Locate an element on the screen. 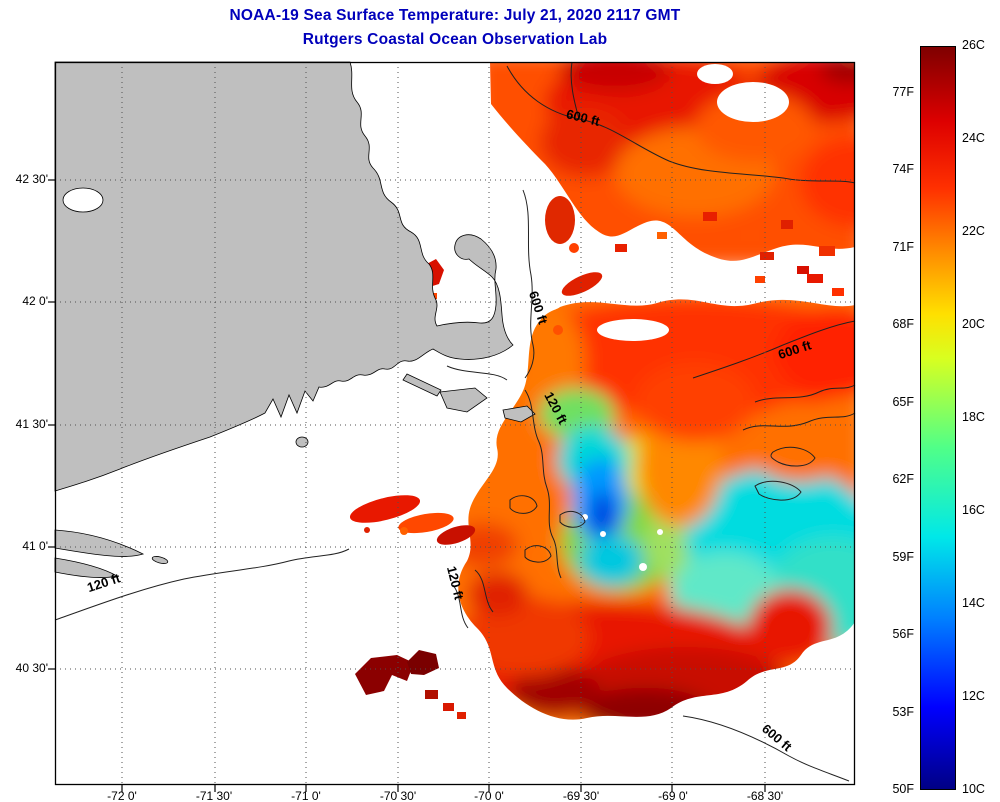 Image resolution: width=1000 pixels, height=802 pixels. colorbar-f-label: 53F is located at coordinates (903, 712).